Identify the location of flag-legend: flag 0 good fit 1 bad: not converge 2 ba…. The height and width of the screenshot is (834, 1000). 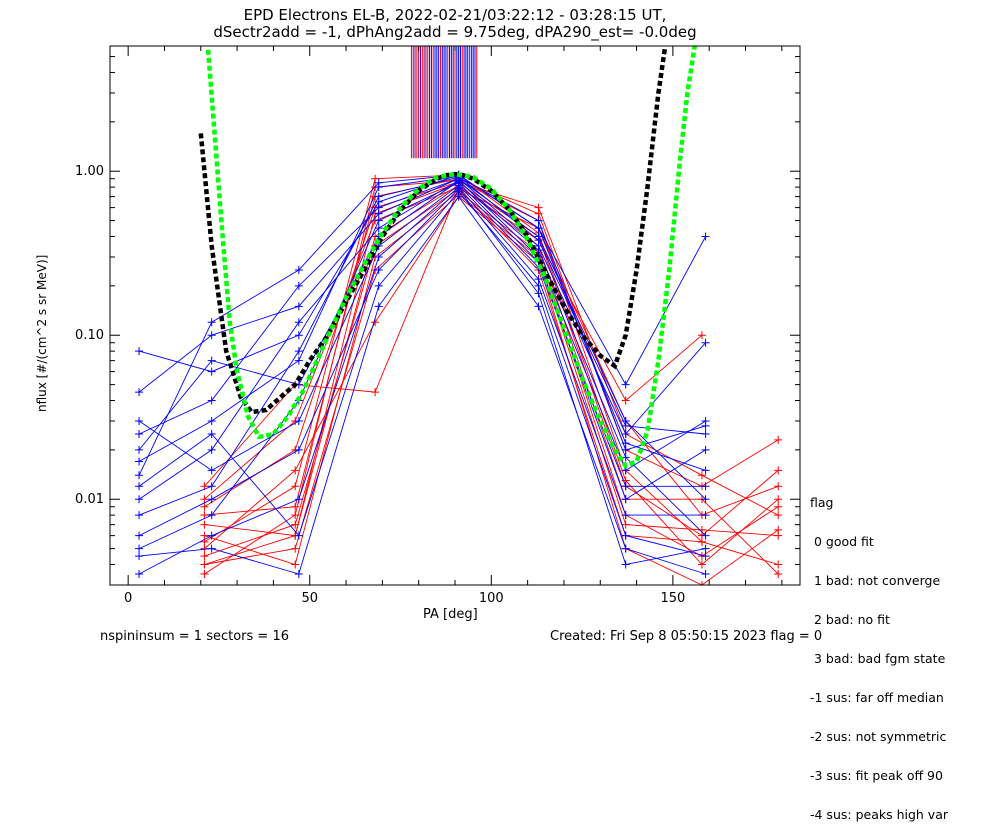
(879, 652).